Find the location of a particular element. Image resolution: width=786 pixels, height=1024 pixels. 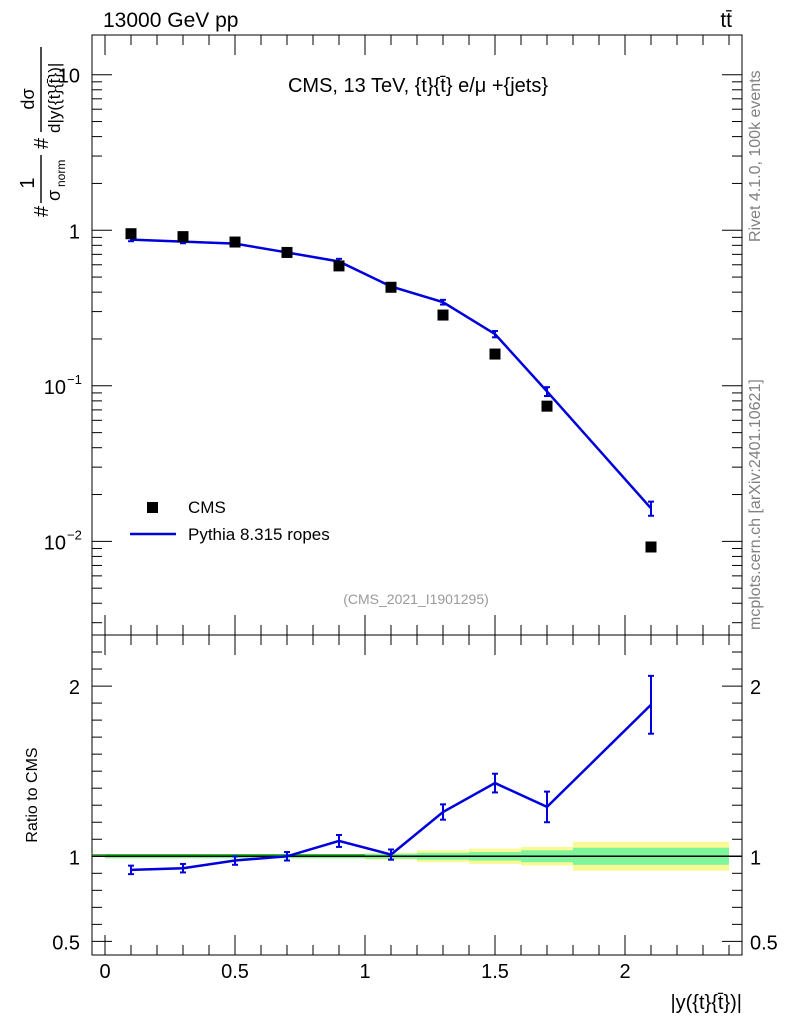

ratio-y-label: Ratio to CMS is located at coordinates (32, 794).